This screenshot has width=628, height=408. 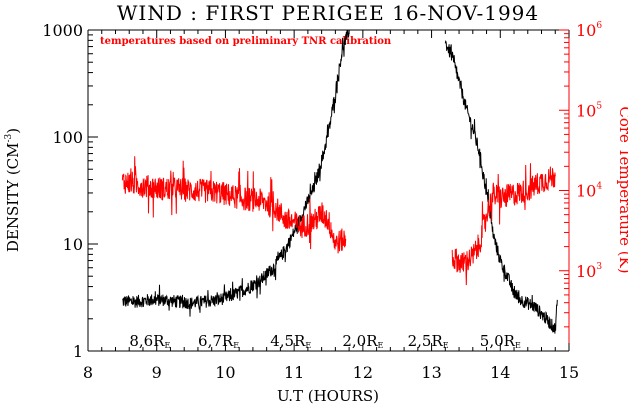 What do you see at coordinates (362, 341) in the screenshot?
I see `position-label: 2,0RE` at bounding box center [362, 341].